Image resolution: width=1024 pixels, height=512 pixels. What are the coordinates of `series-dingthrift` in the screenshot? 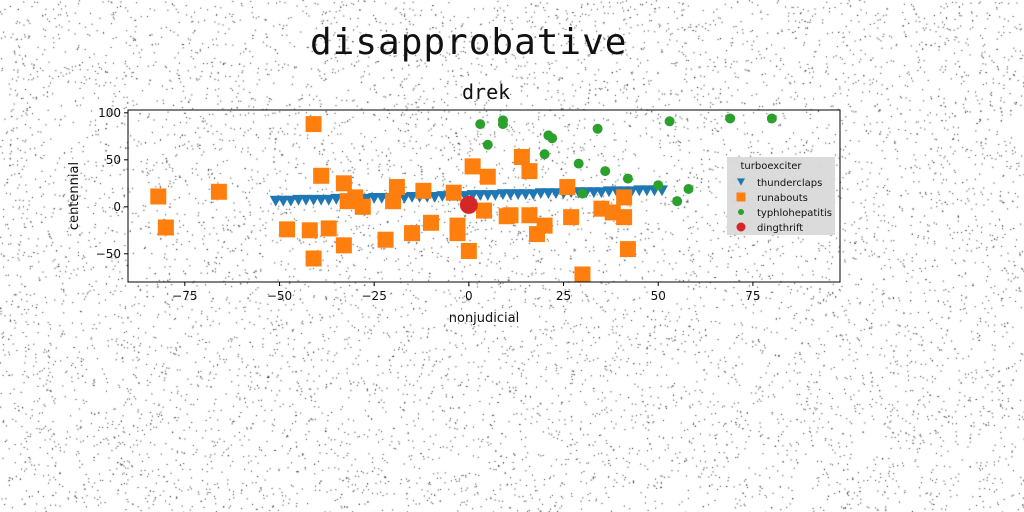 It's located at (468, 204).